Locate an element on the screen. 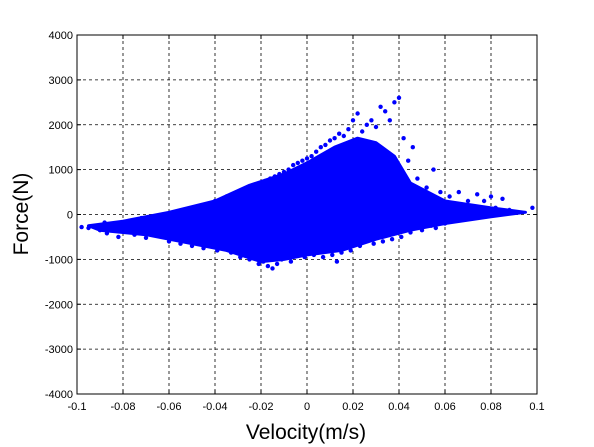 This screenshot has height=447, width=594. y-tick-label: -2000 is located at coordinates (59, 305).